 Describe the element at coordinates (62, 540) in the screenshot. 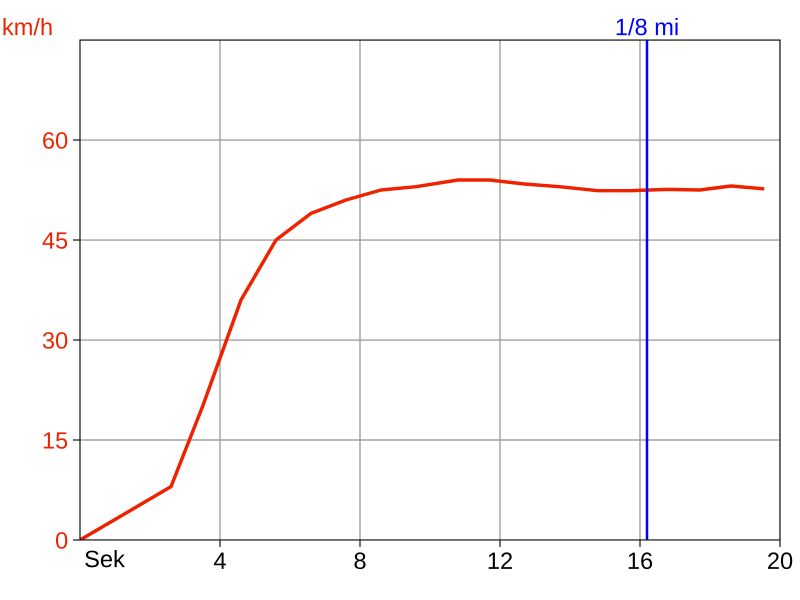

I see `y-tick-label: 0` at that location.